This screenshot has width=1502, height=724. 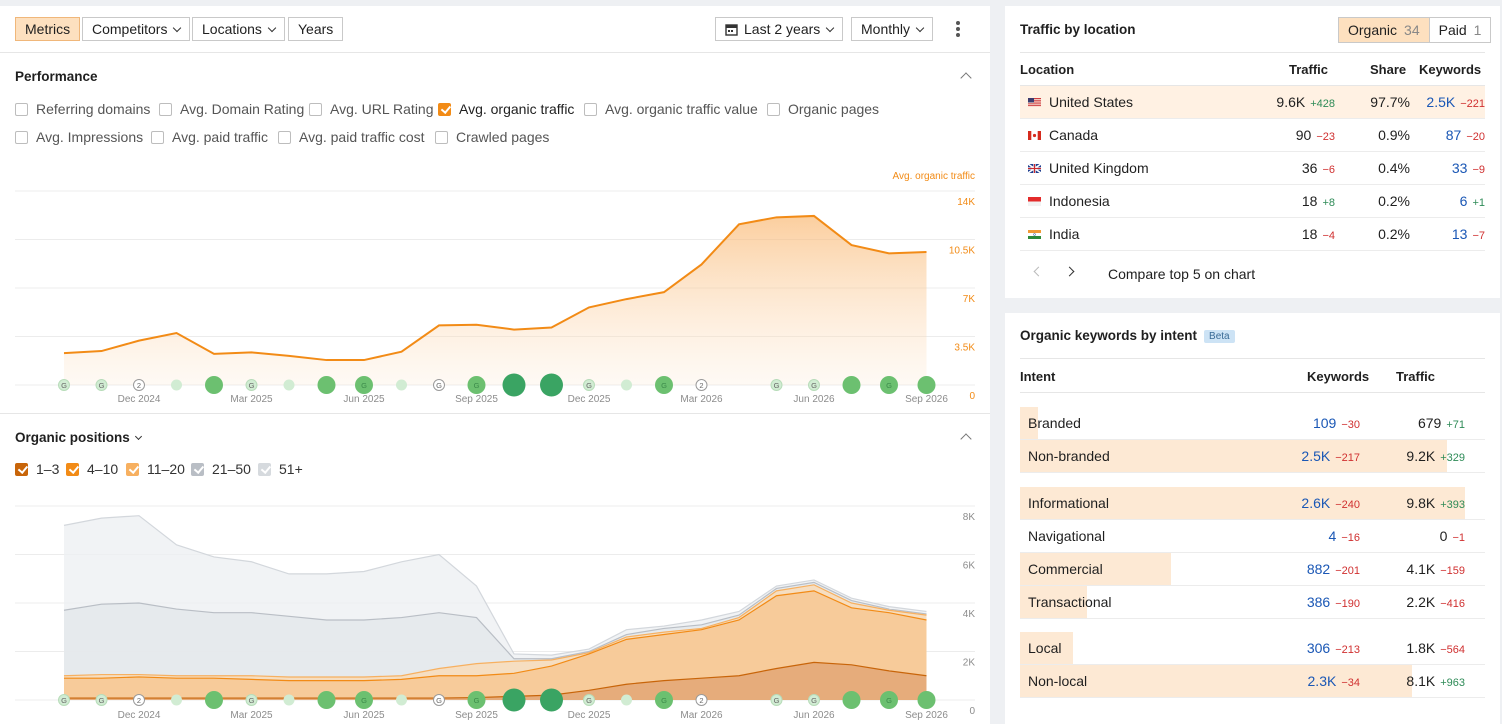 I want to click on location-row: India 18 −4 0.2% 13 −7, so click(x=1252, y=234).